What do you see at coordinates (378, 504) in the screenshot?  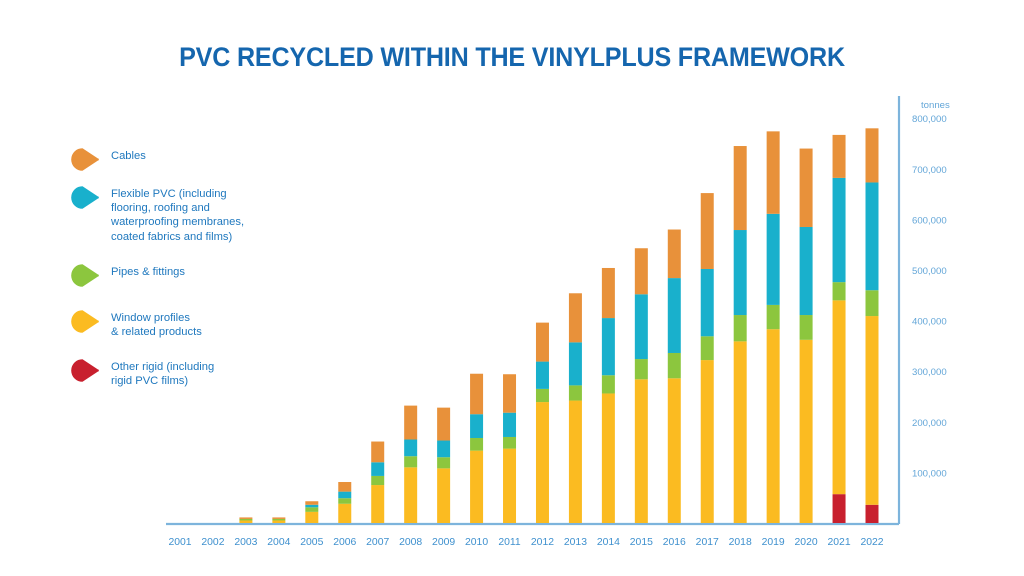 I see `bar-segment-2007-windows` at bounding box center [378, 504].